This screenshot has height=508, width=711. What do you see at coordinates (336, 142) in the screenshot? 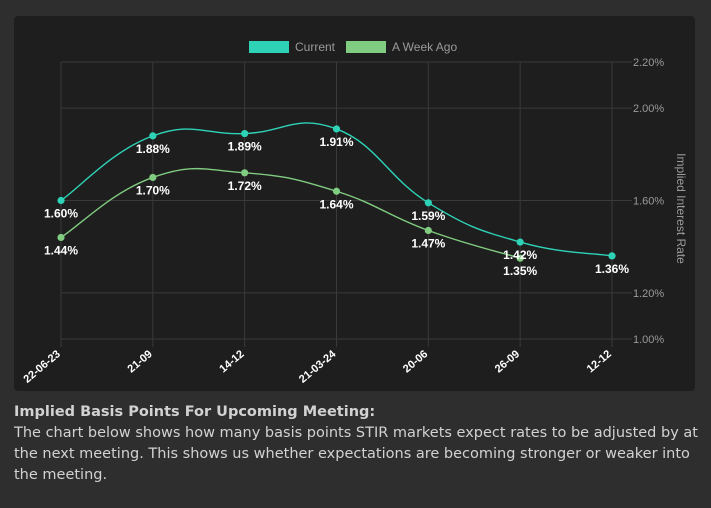
I see `data-label-current: 1.91%` at bounding box center [336, 142].